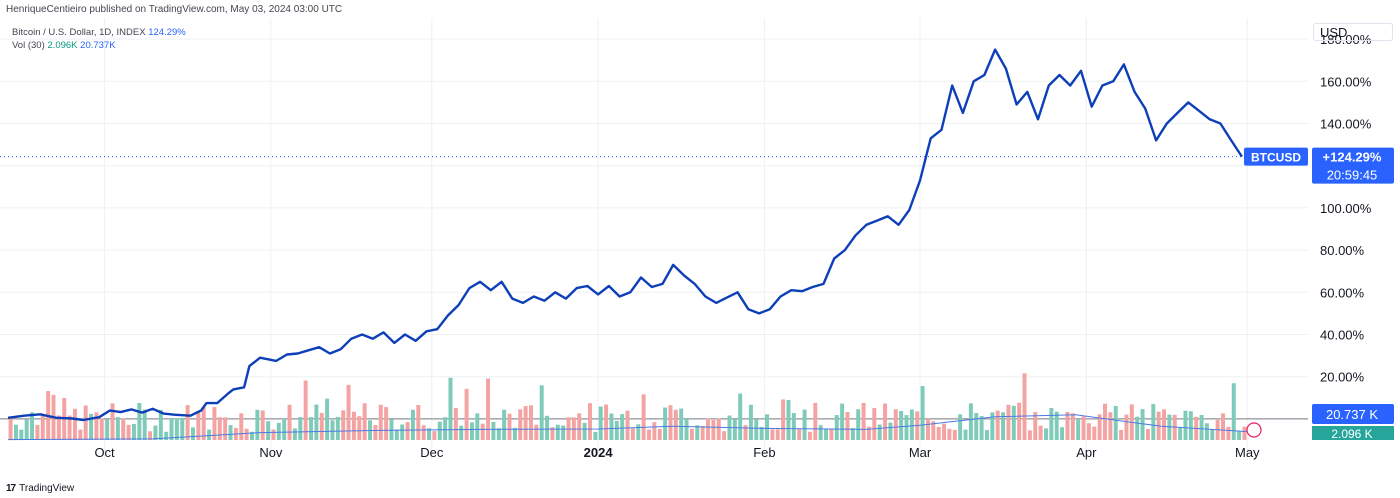  What do you see at coordinates (271, 452) in the screenshot?
I see `x-tick-label: Nov` at bounding box center [271, 452].